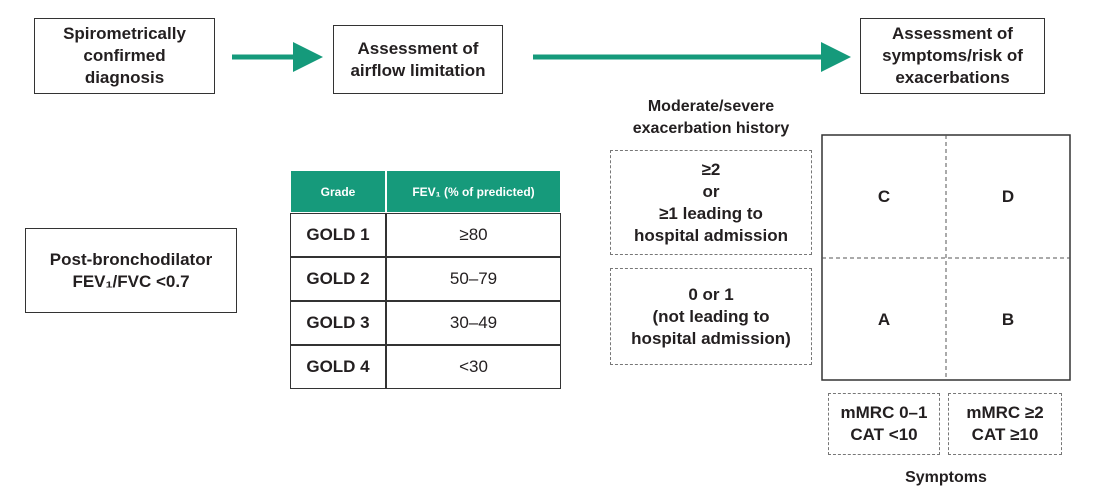 This screenshot has width=1100, height=490. Describe the element at coordinates (711, 128) in the screenshot. I see `text-line: exacerbation history` at that location.